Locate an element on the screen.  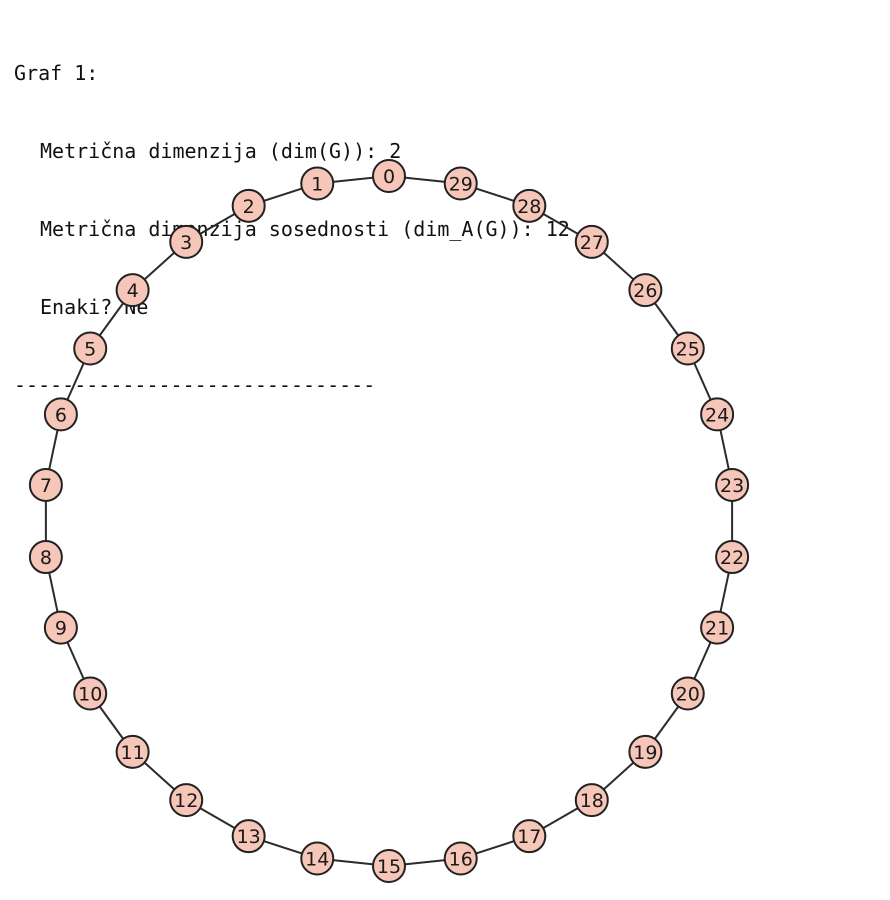
graph-heading: Graf 1: is located at coordinates (56, 73).